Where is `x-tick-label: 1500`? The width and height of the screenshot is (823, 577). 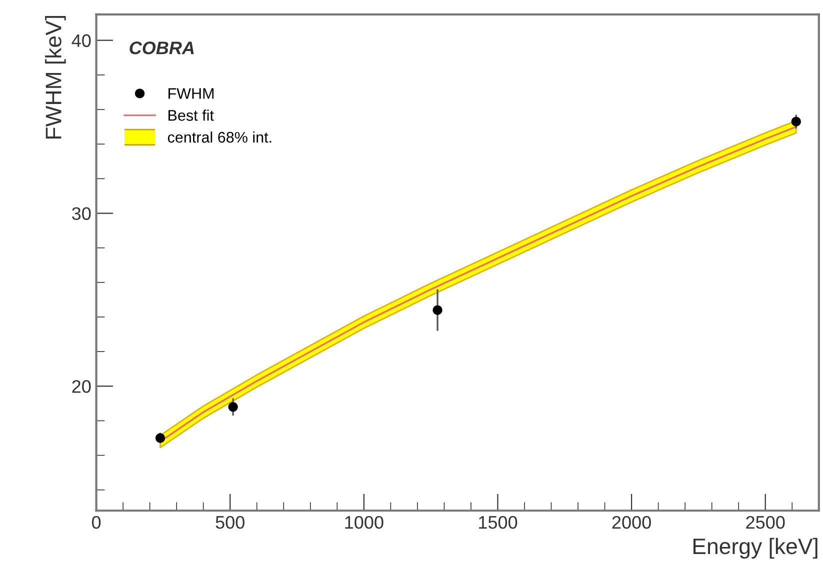 x-tick-label: 1500 is located at coordinates (498, 522).